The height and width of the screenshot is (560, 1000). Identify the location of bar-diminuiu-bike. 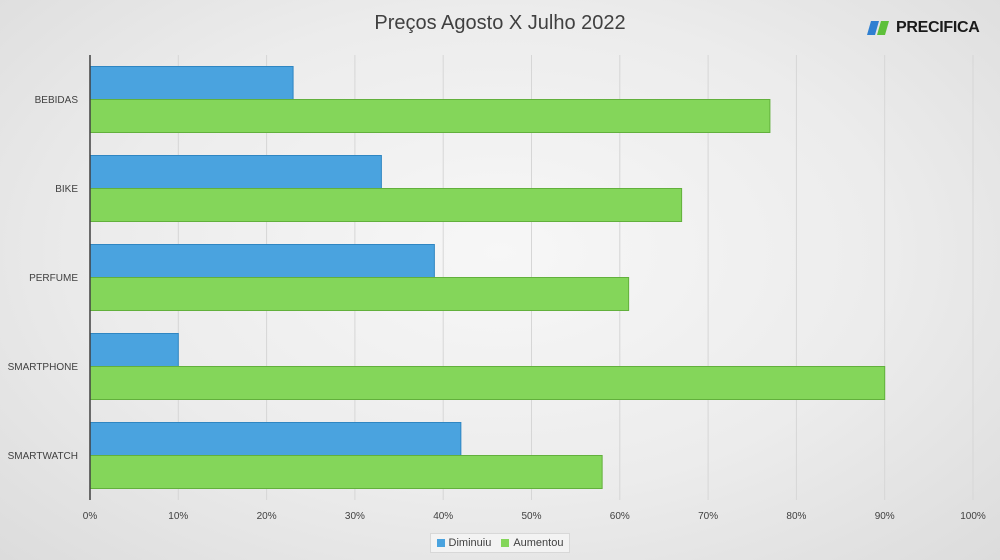
(235, 172).